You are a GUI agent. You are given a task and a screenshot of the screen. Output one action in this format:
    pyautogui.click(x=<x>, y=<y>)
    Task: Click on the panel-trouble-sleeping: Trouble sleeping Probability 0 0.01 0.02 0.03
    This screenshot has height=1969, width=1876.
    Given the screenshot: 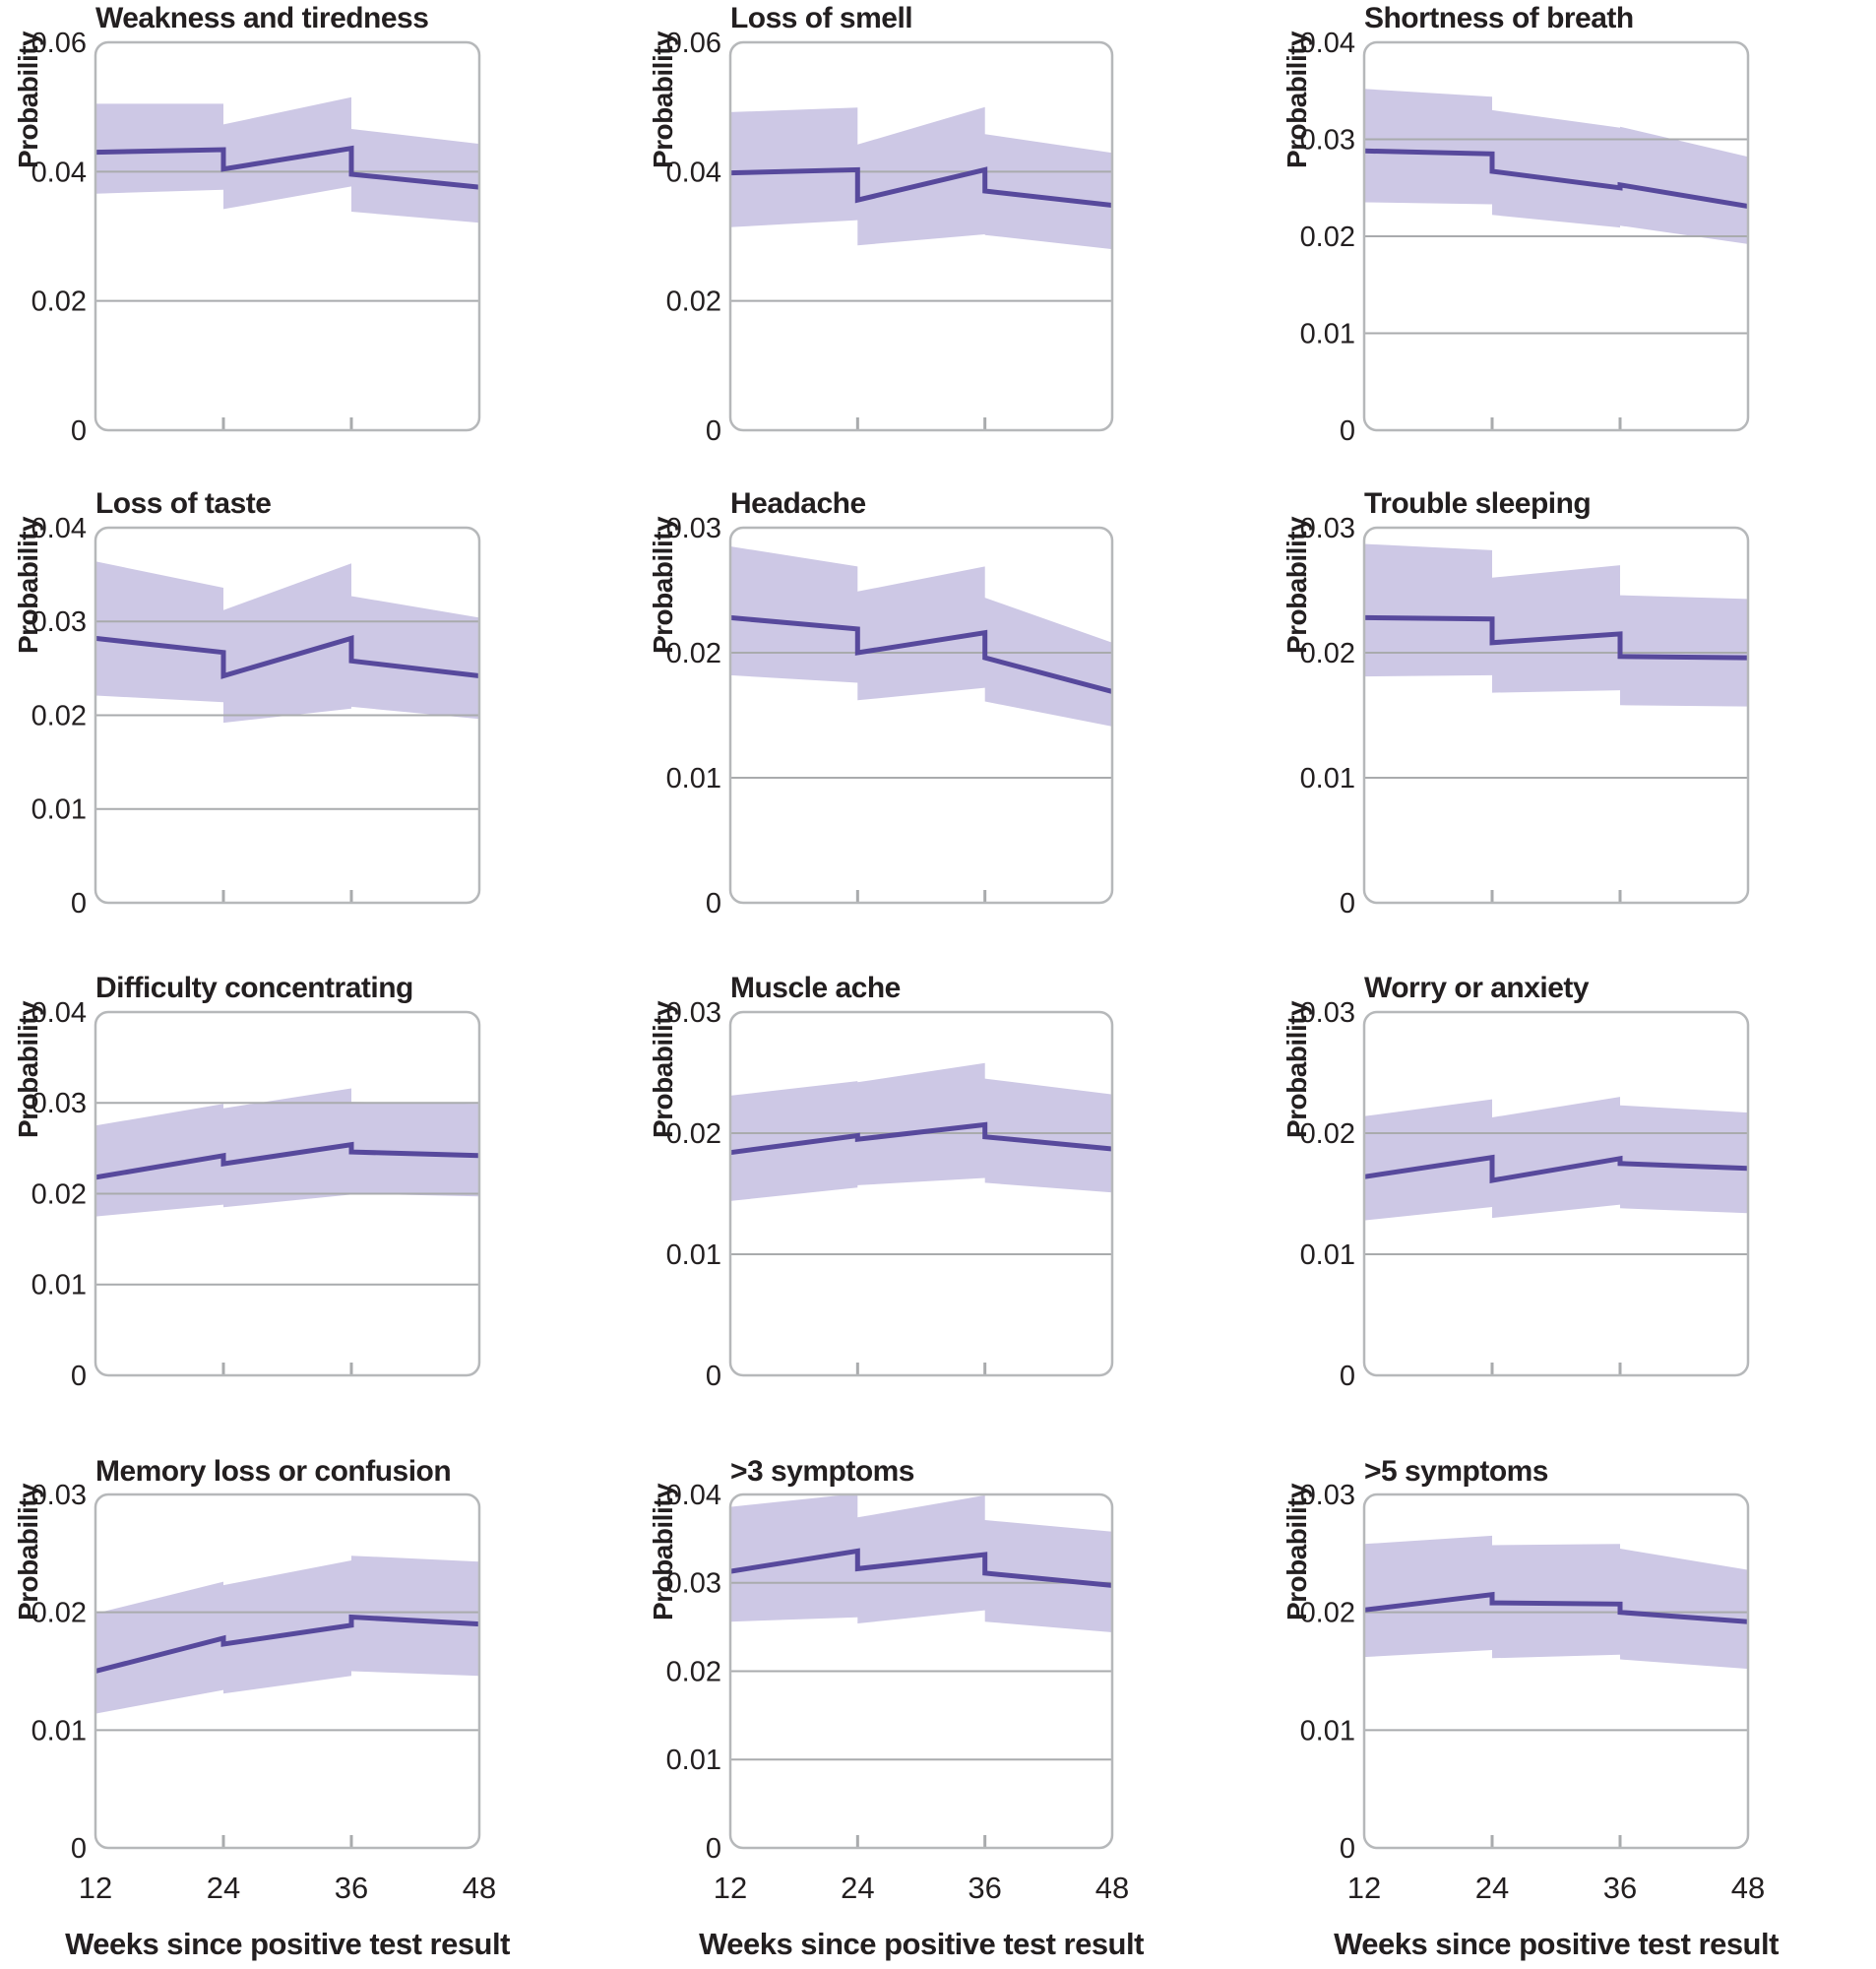 What is the action you would take?
    pyautogui.click(x=1563, y=709)
    